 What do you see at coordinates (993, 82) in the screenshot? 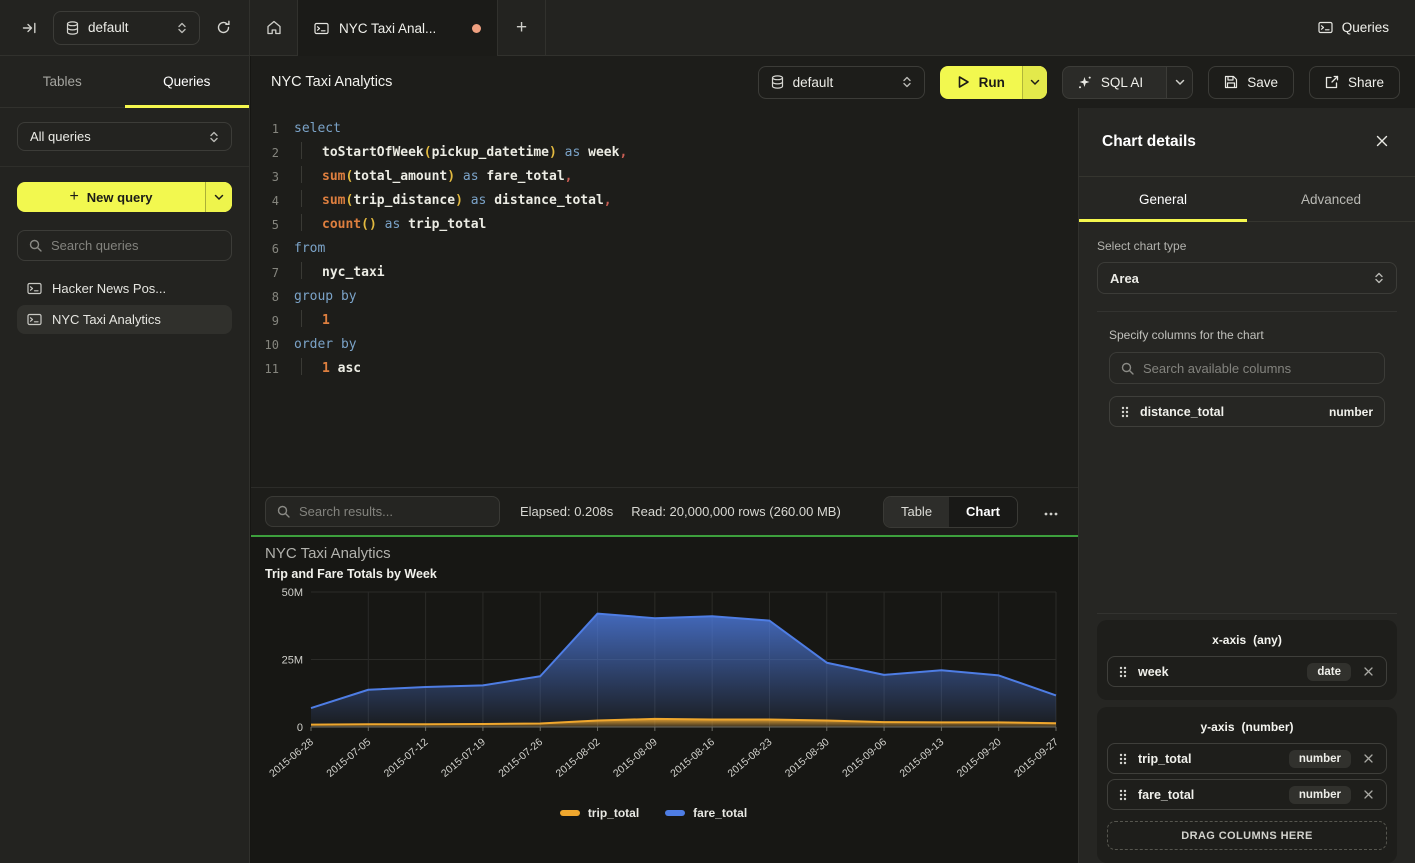
I see `run-button: Run` at bounding box center [993, 82].